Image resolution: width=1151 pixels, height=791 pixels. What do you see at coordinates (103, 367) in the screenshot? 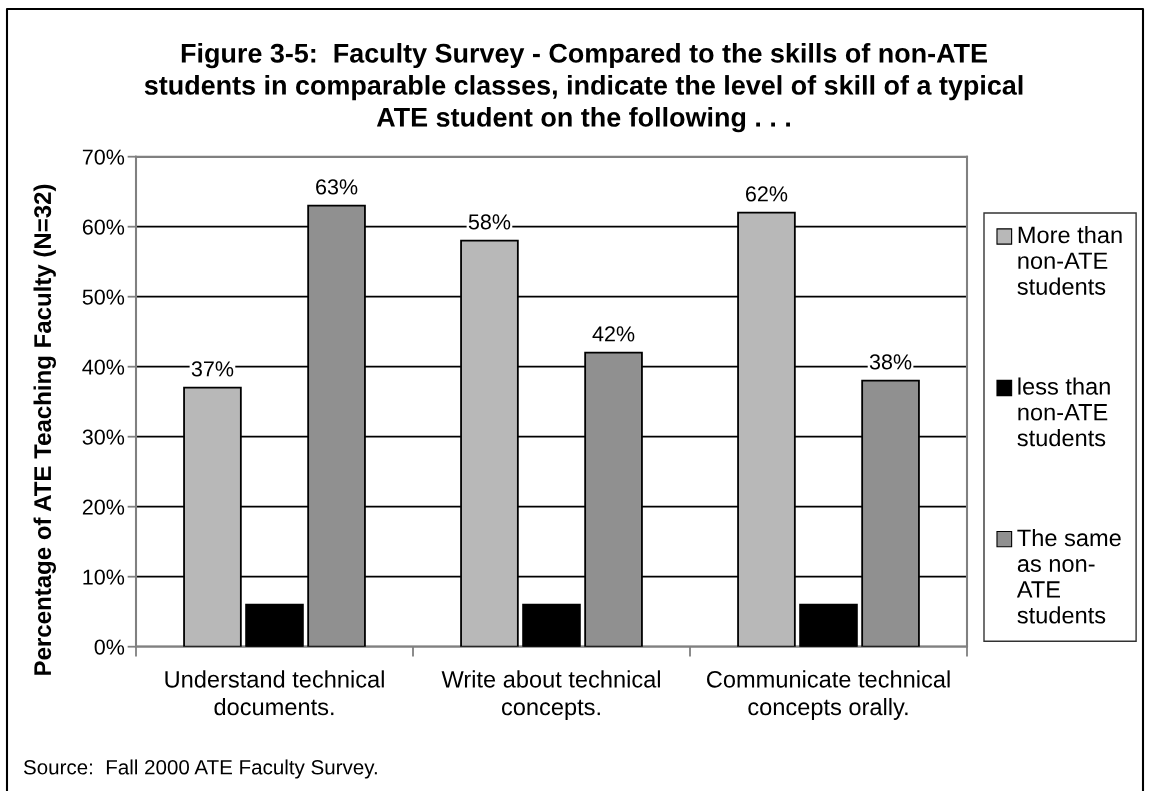
I see `y-tick-label: 40%` at bounding box center [103, 367].